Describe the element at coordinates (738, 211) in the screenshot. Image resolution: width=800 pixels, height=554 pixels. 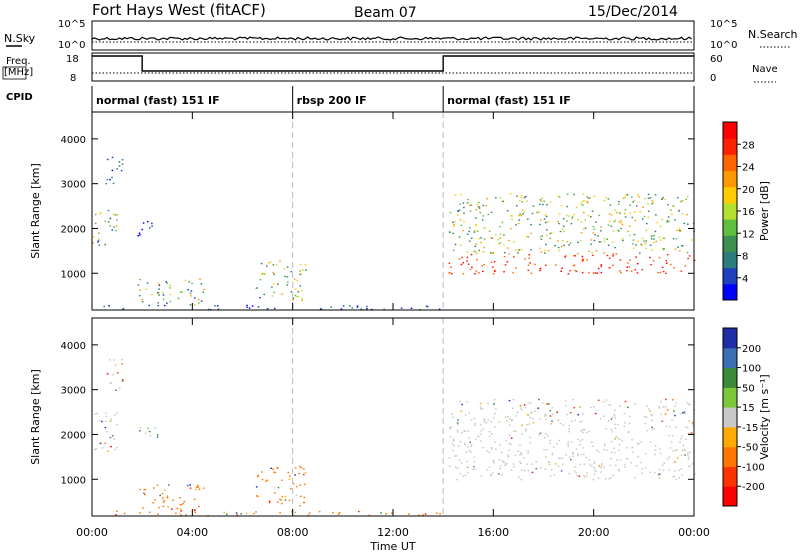
I see `power-colorbar: 28 24 20 16 12 8 4` at that location.